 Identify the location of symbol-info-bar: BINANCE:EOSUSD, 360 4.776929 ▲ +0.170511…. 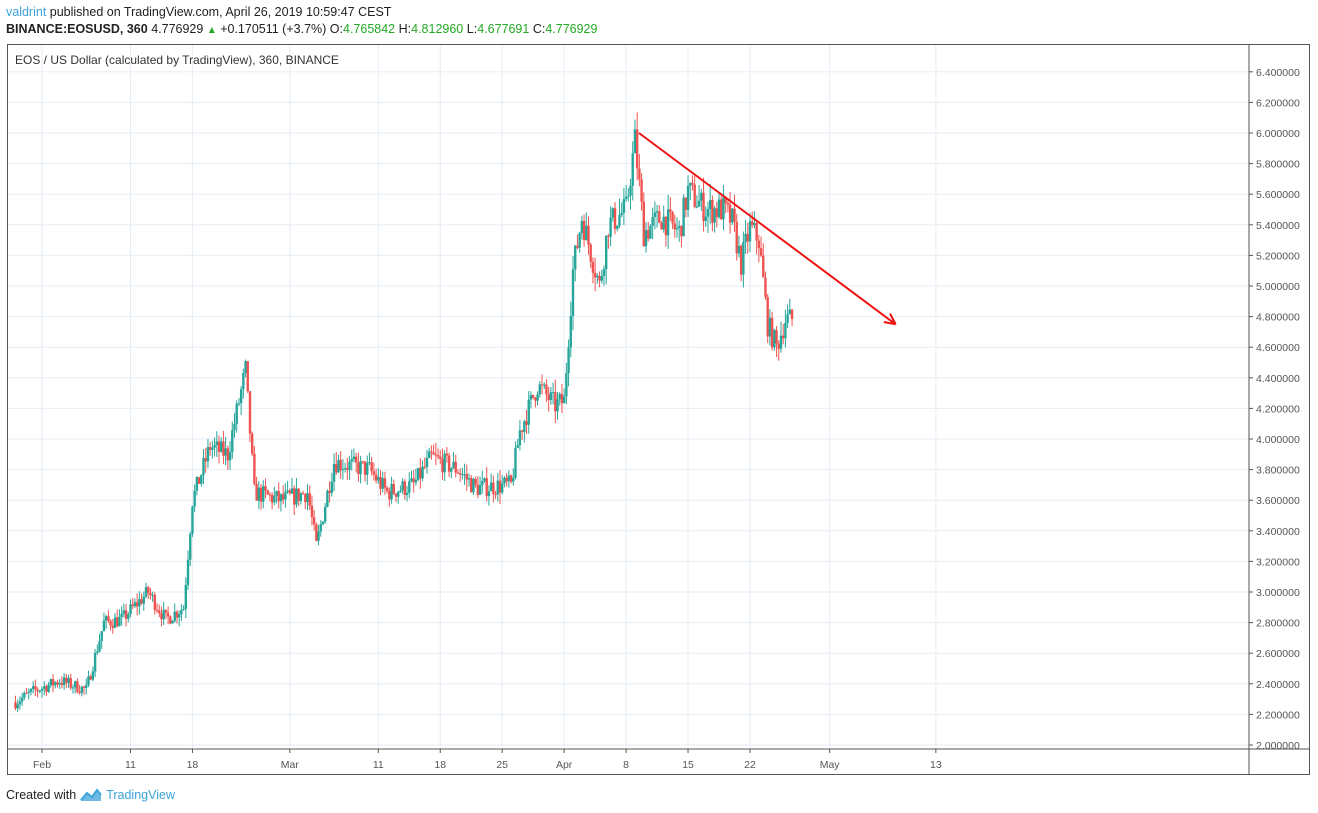
(301, 29).